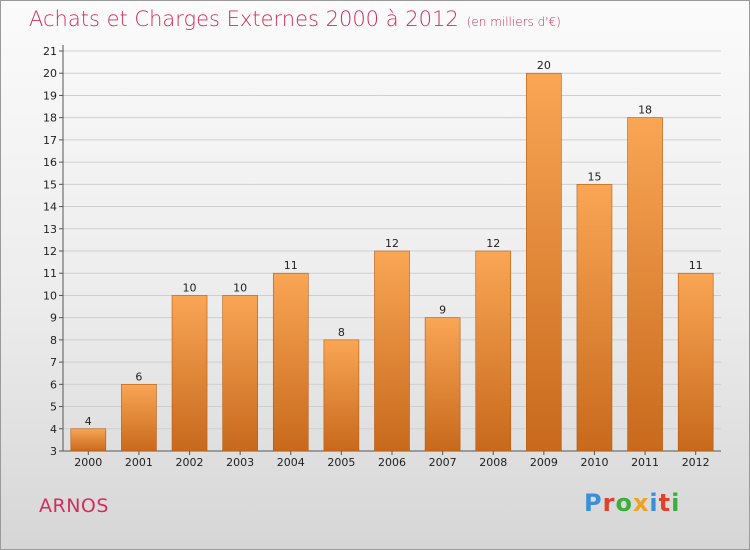  What do you see at coordinates (53, 451) in the screenshot?
I see `y-tick-label: 3` at bounding box center [53, 451].